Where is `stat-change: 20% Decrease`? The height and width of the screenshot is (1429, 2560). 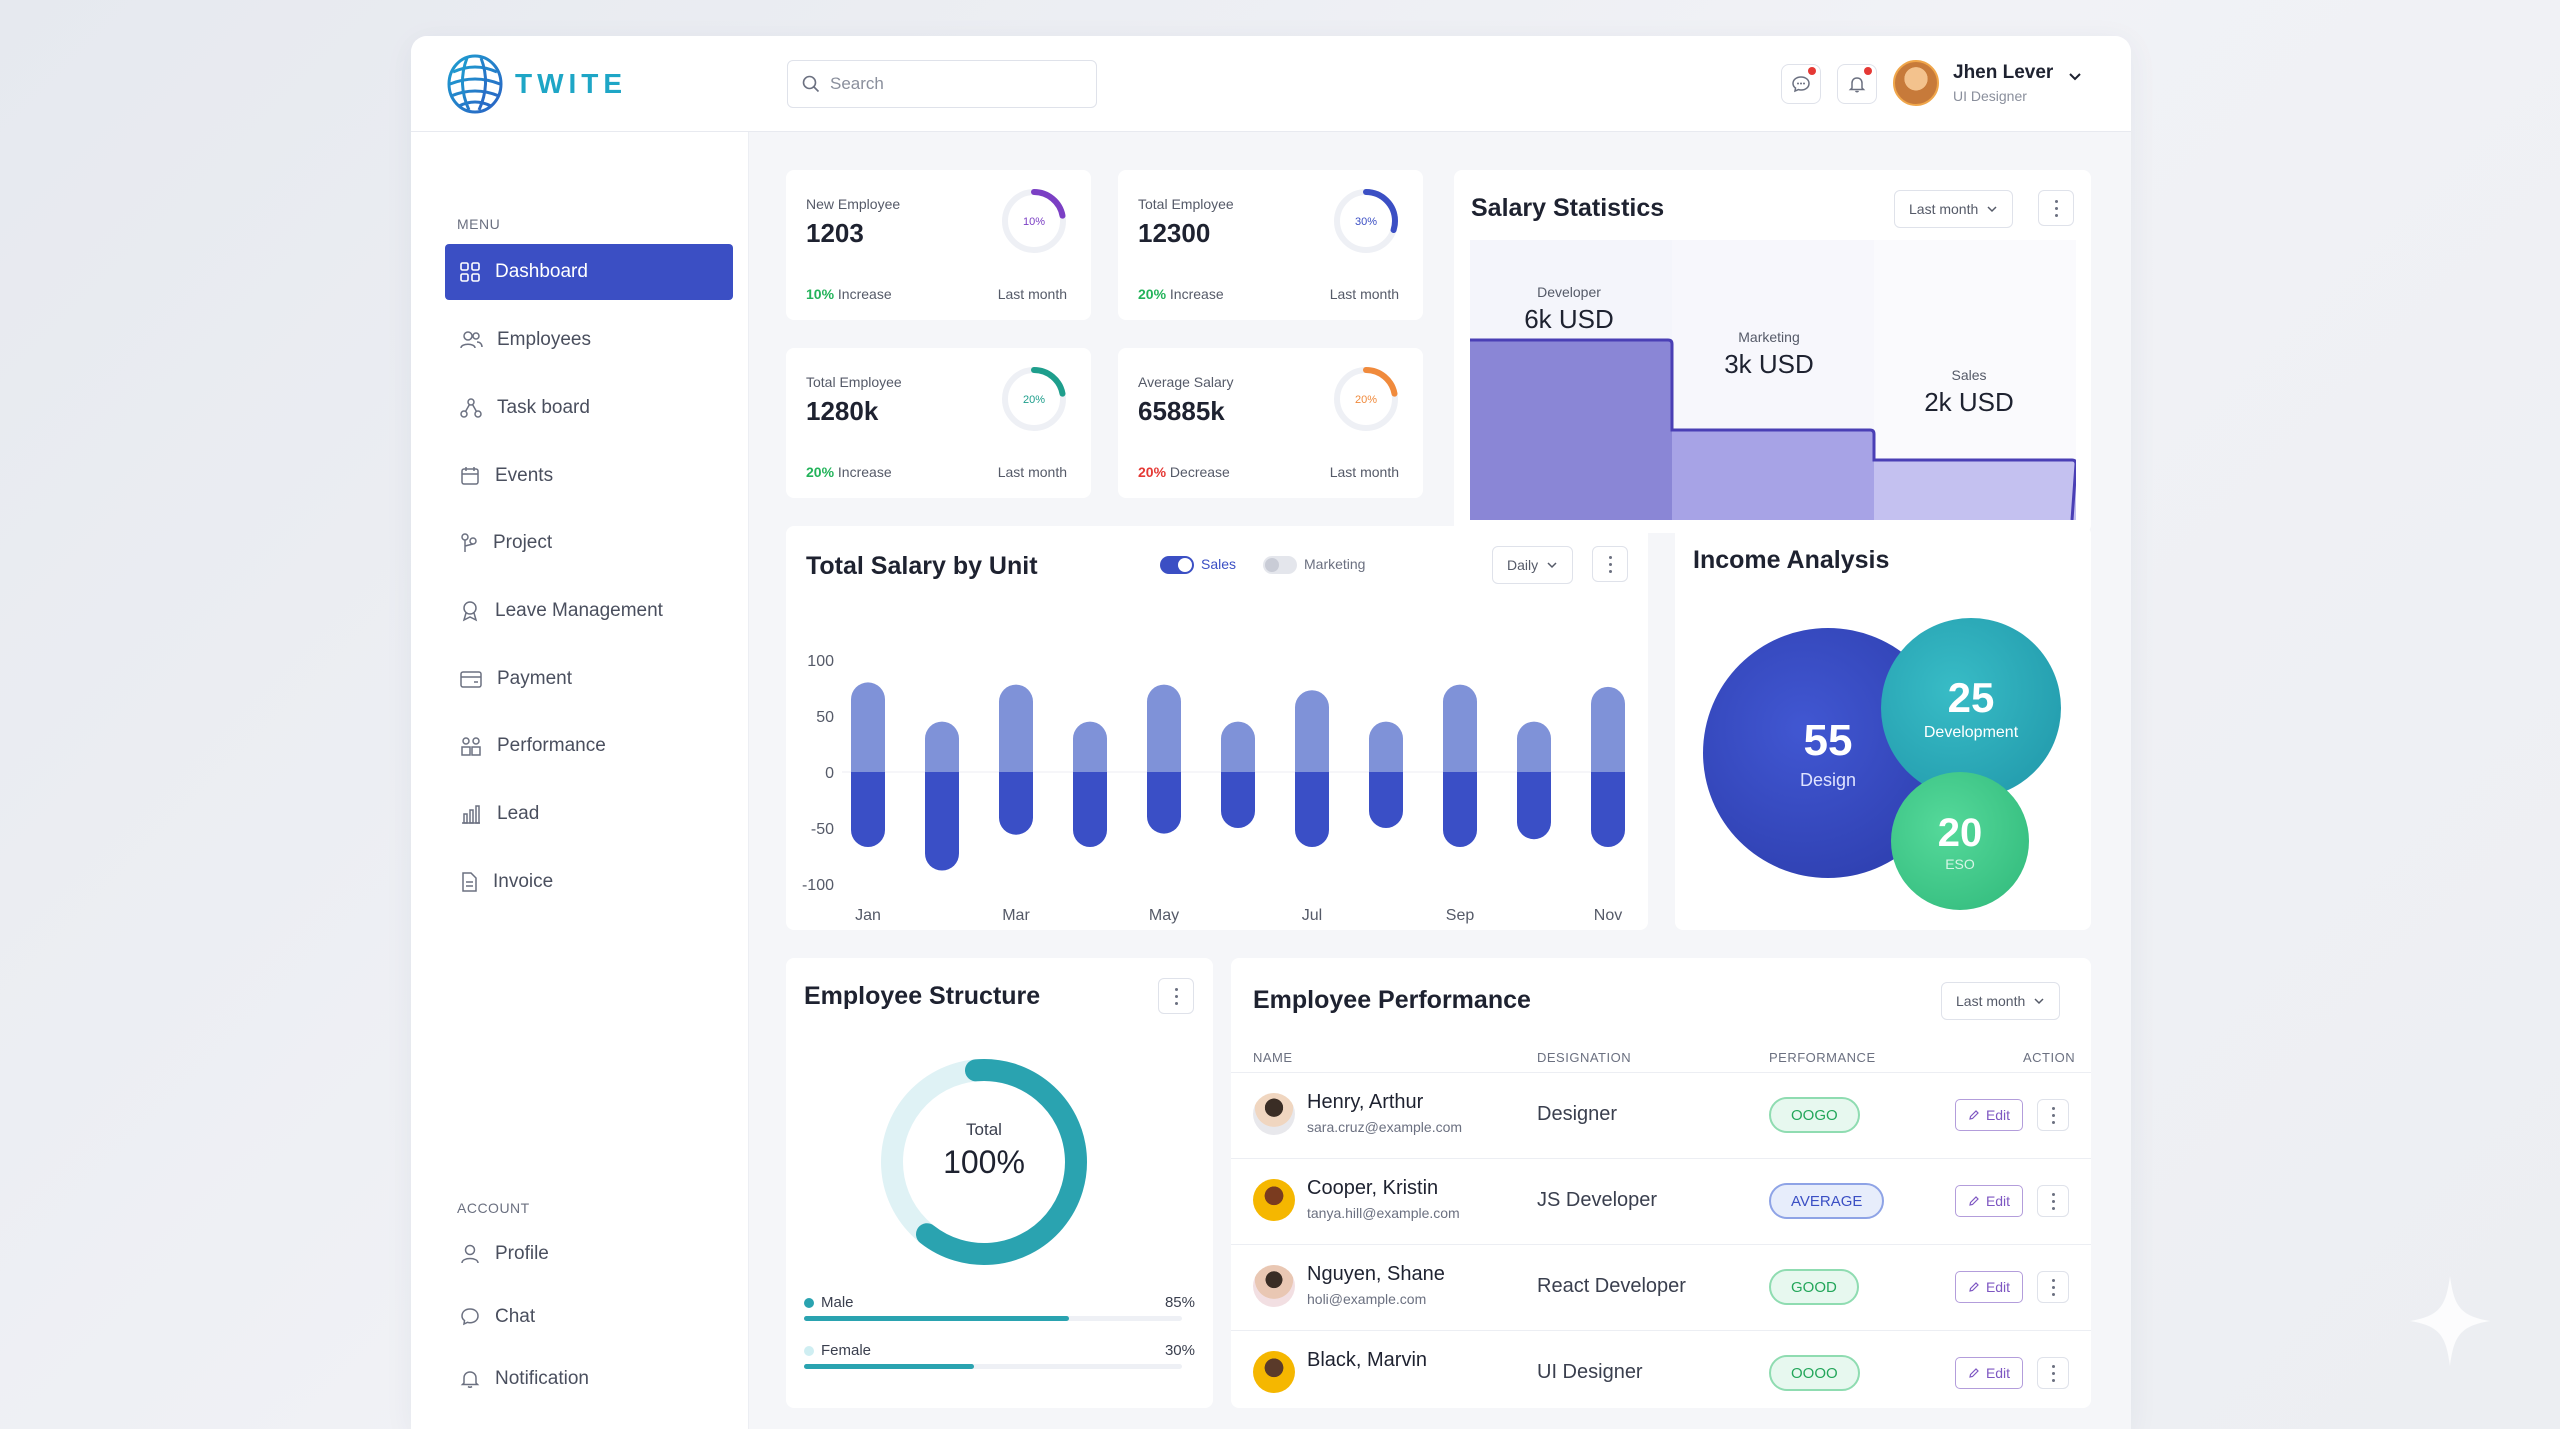
stat-change: 20% Decrease is located at coordinates (1184, 472).